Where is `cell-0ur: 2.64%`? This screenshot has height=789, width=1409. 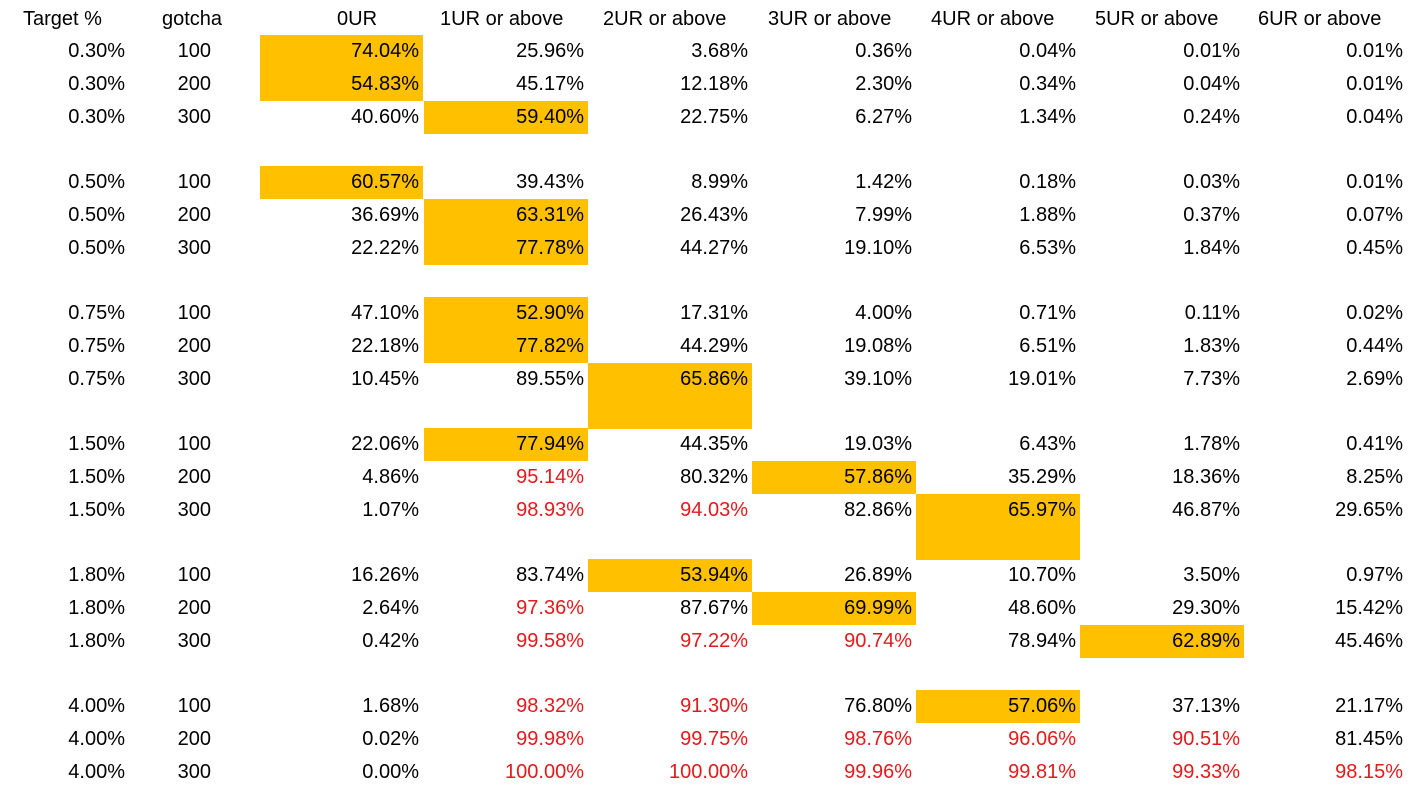
cell-0ur: 2.64% is located at coordinates (390, 608).